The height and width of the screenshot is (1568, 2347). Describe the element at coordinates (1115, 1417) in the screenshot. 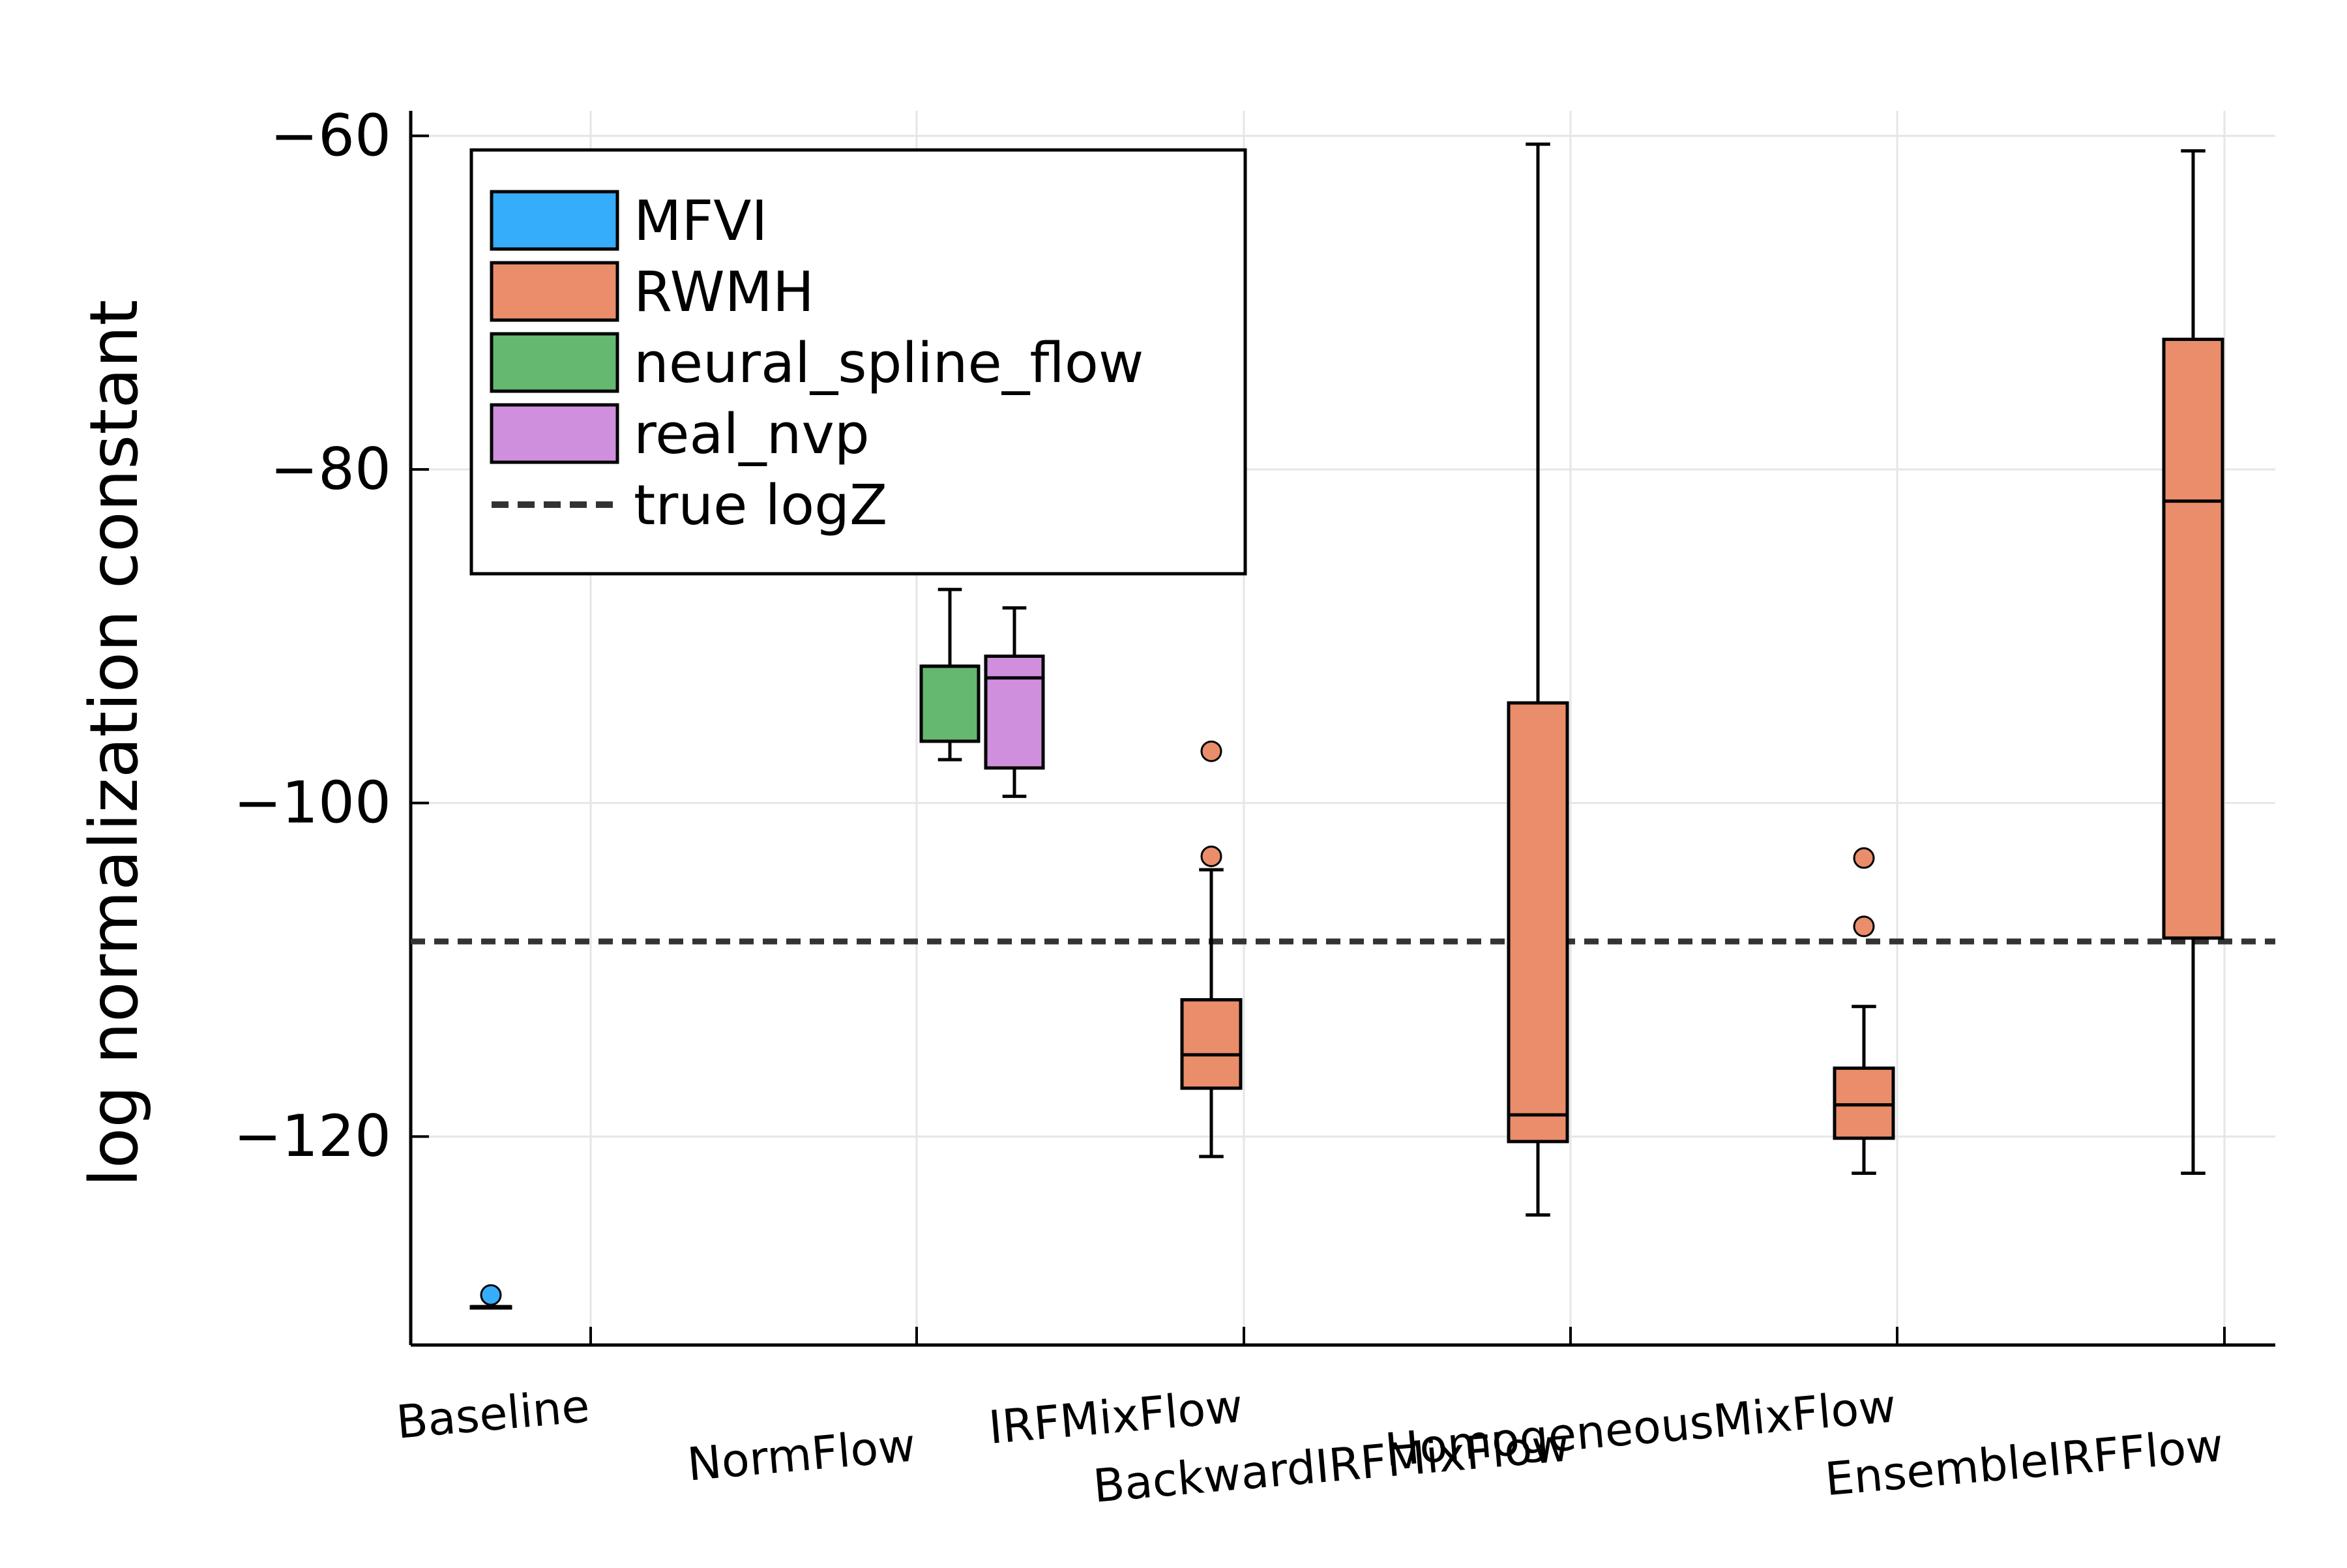

I see `x-tick-label: IRFMixFlow` at that location.